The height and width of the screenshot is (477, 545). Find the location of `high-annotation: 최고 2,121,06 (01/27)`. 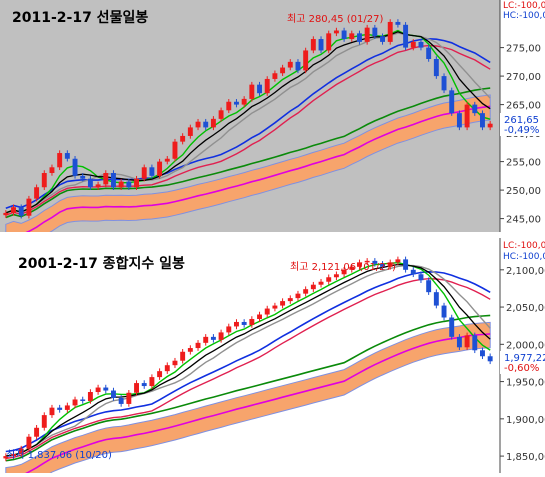

high-annotation: 최고 2,121,06 (01/27) is located at coordinates (343, 267).